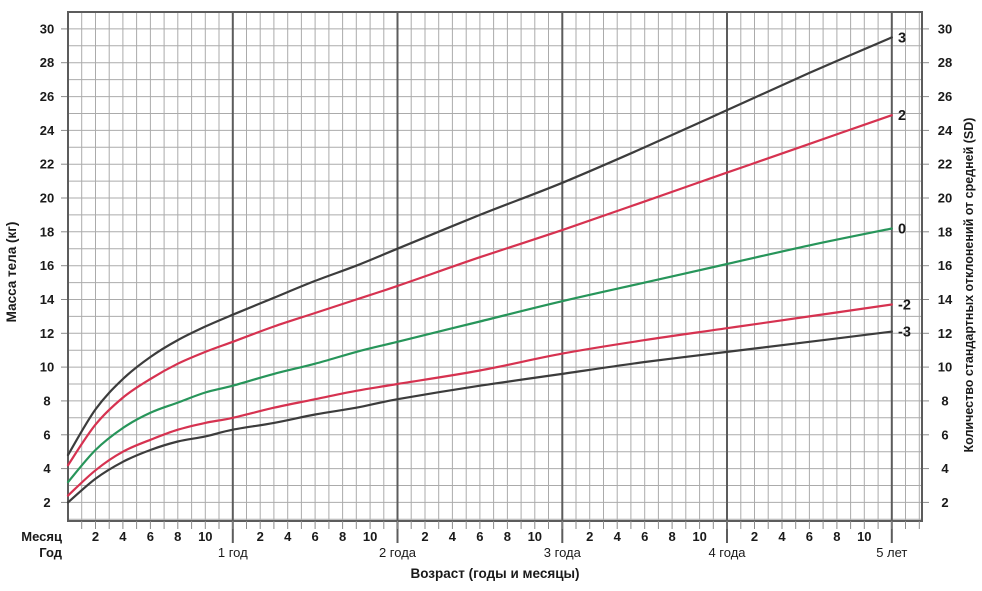 The width and height of the screenshot is (982, 591). What do you see at coordinates (11, 272) in the screenshot?
I see `left-axis-title: Масса тела (кг)` at bounding box center [11, 272].